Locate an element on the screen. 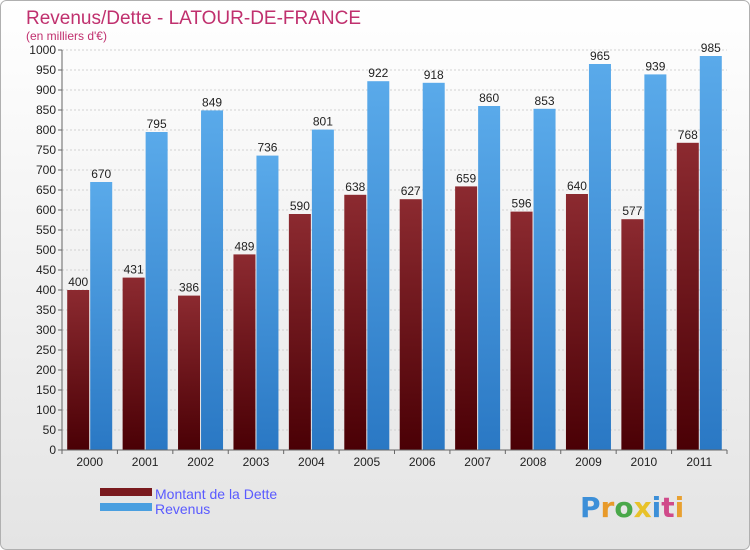 This screenshot has height=550, width=750. y-tick-label: 600 is located at coordinates (46, 210).